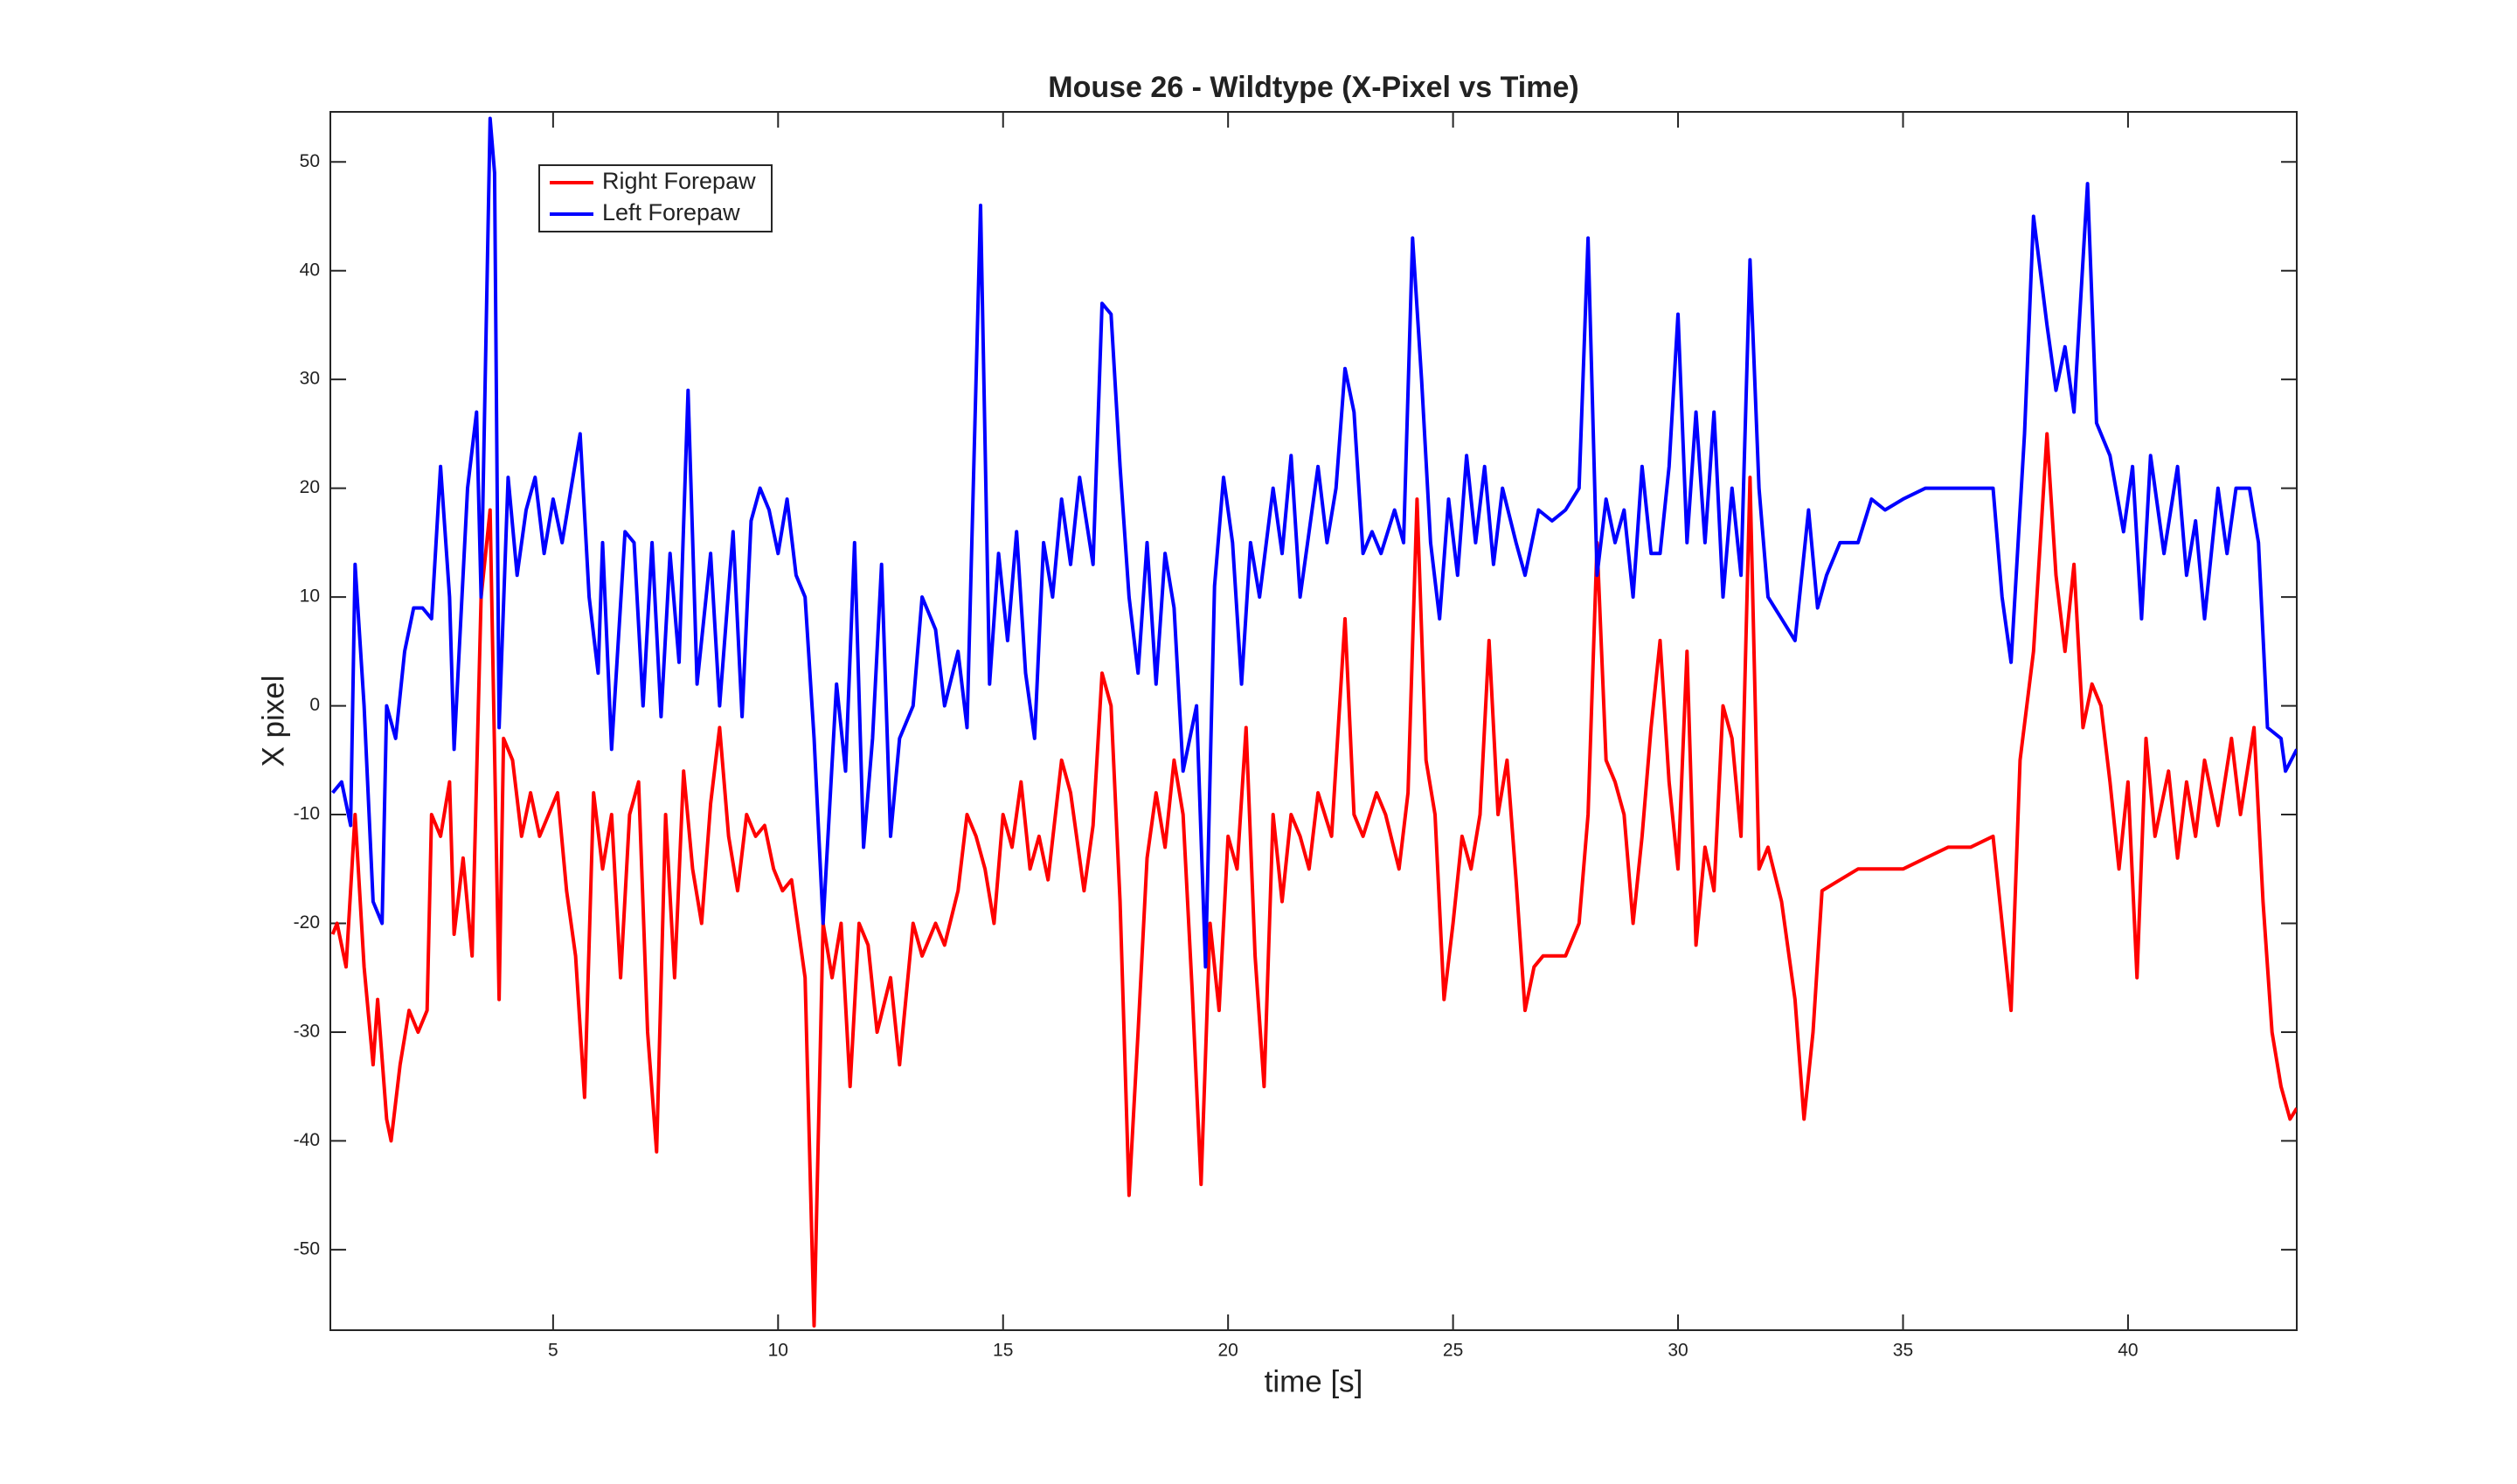  I want to click on x-axis-label: time [s], so click(1314, 1381).